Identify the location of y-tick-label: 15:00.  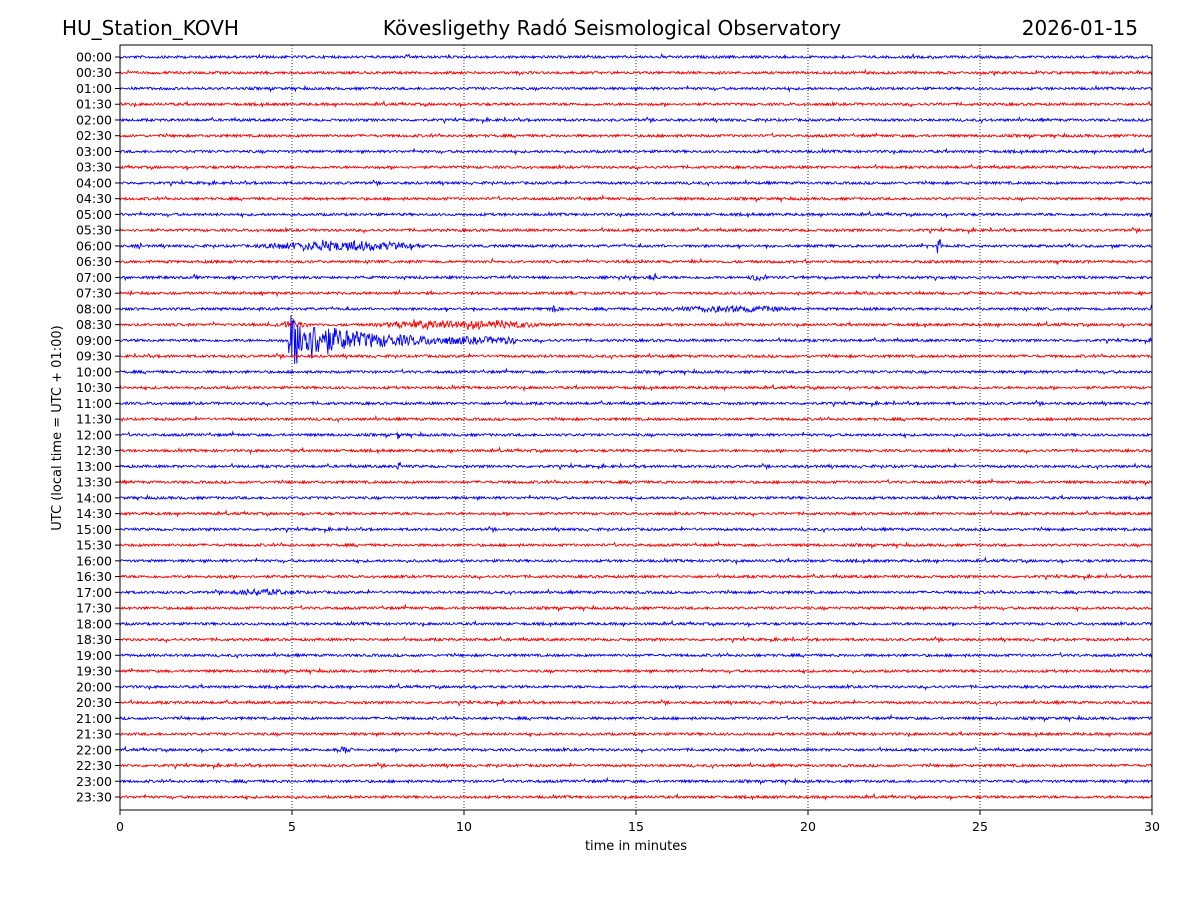
(94, 529).